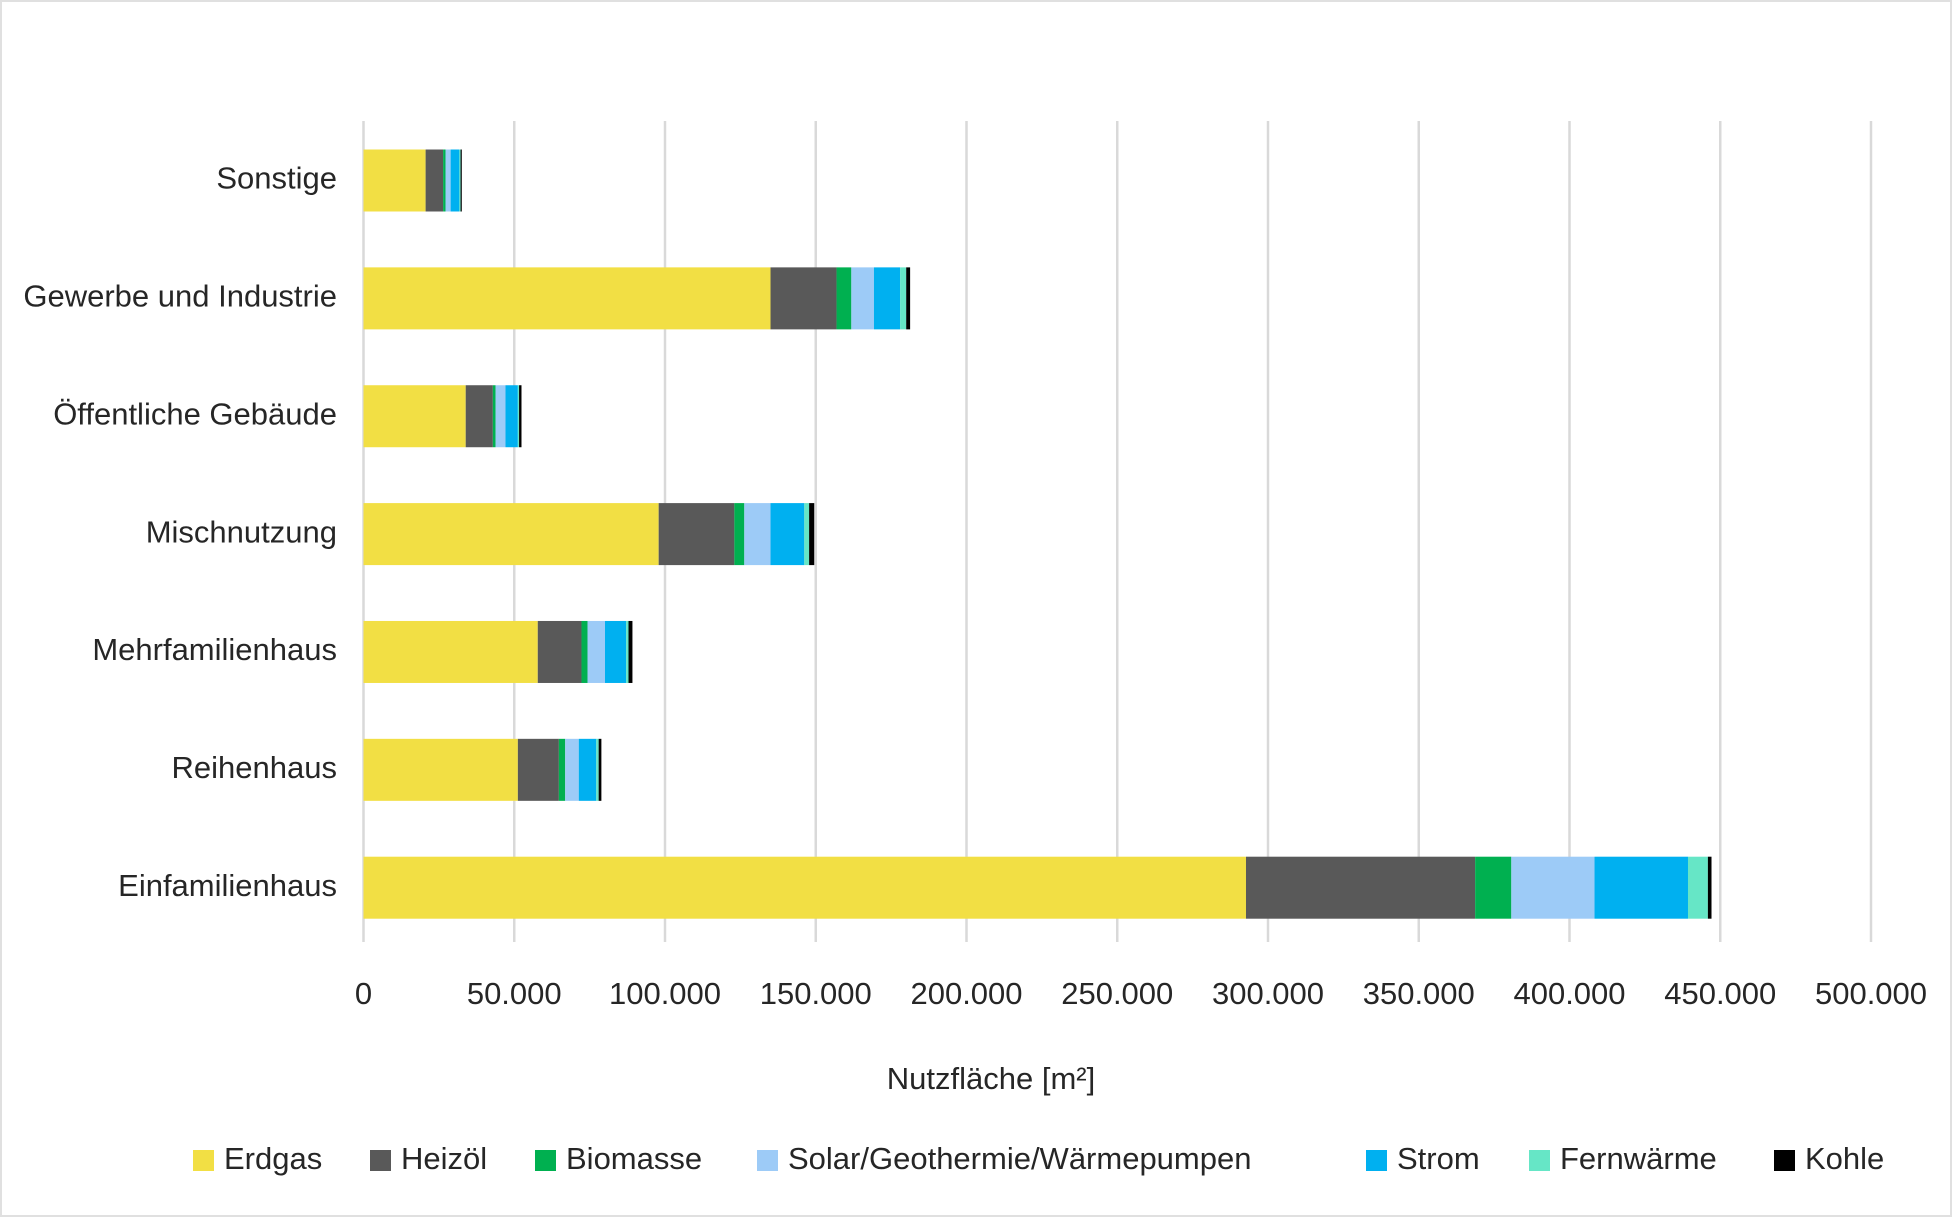 This screenshot has width=1952, height=1217. I want to click on x-tick-label: 350.000, so click(1419, 993).